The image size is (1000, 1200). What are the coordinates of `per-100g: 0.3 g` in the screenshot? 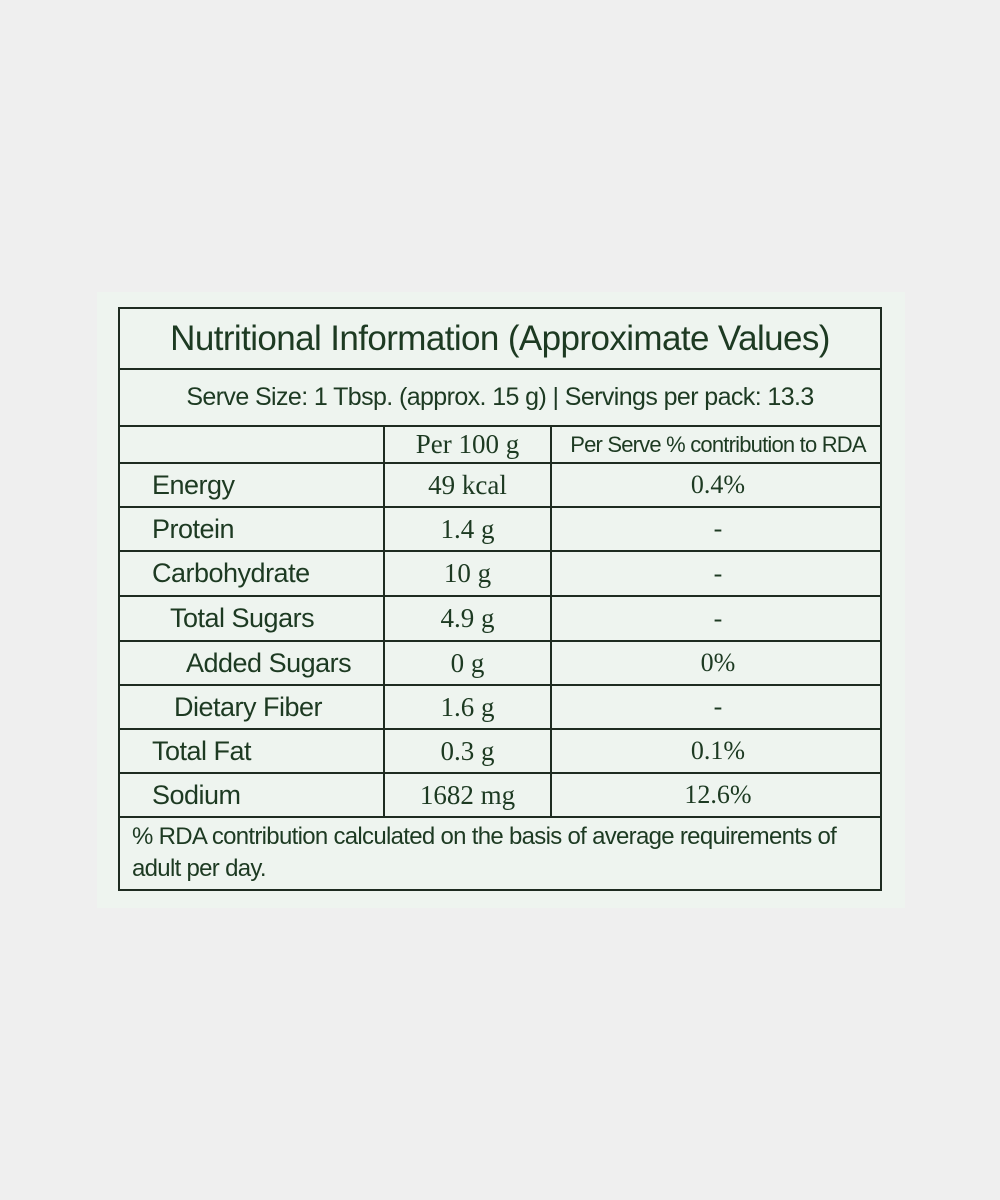 It's located at (468, 751).